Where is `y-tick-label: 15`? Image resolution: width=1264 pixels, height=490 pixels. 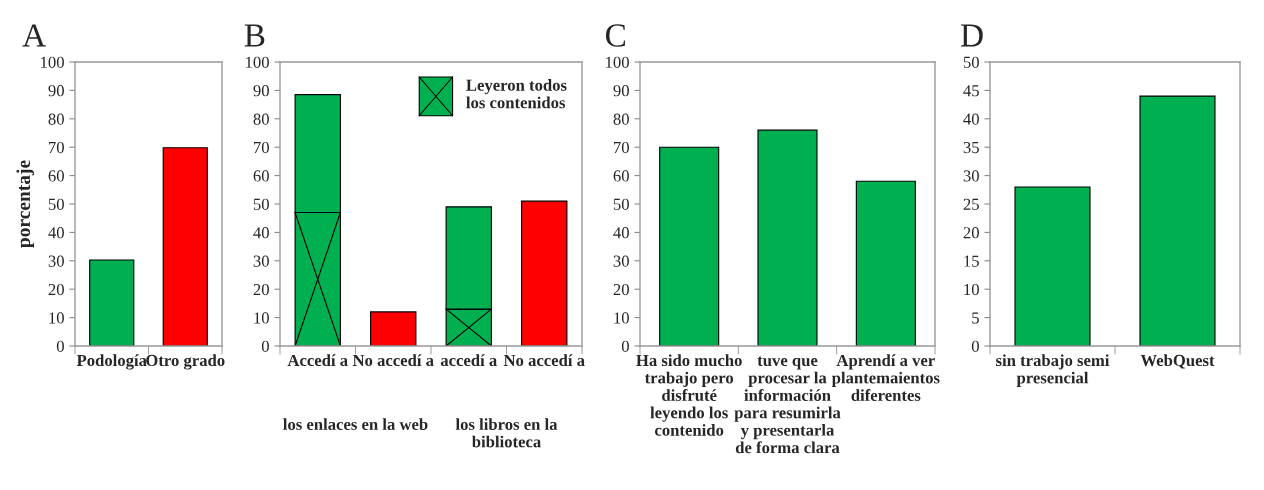
y-tick-label: 15 is located at coordinates (971, 261).